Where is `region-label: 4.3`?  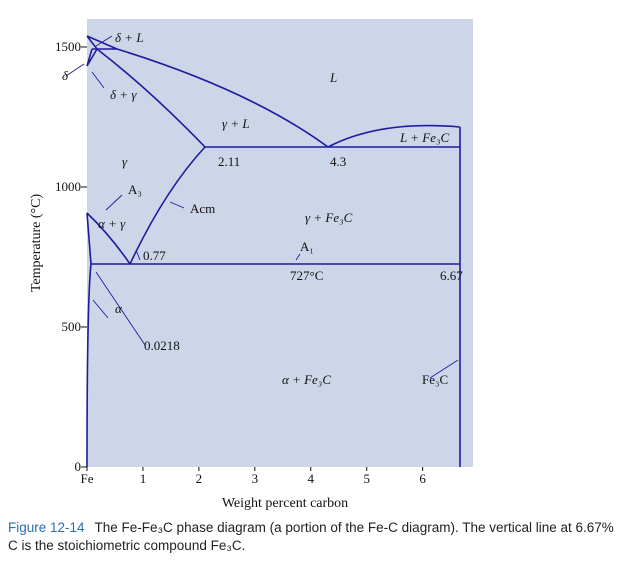 region-label: 4.3 is located at coordinates (338, 161).